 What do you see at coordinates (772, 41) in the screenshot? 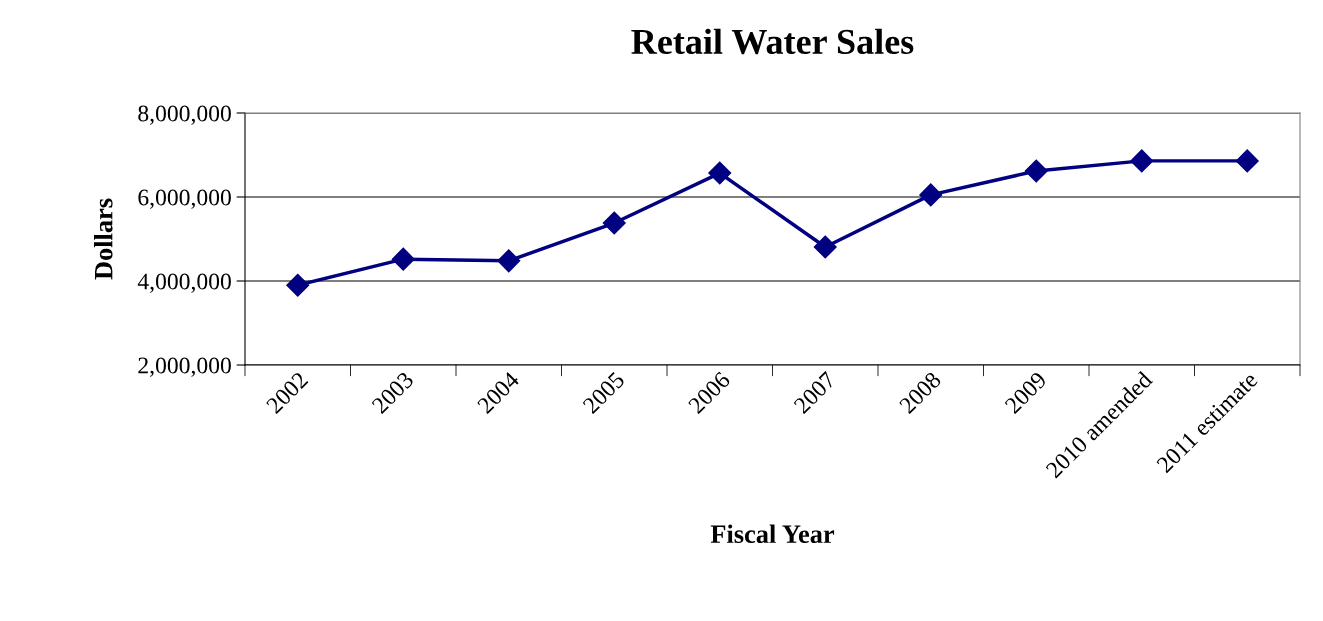
I see `chart-title: Retail Water Sales` at bounding box center [772, 41].